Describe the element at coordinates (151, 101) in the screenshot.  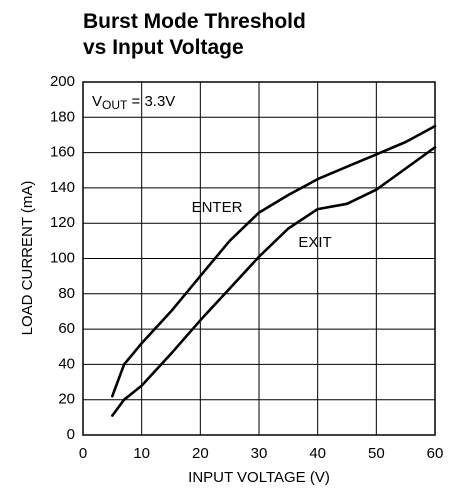
I see `annotation-rest: = 3.3V` at that location.